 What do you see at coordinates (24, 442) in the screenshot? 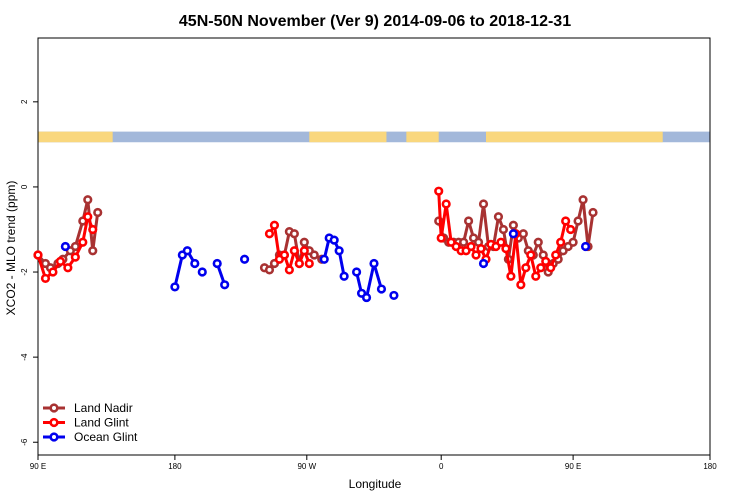
I see `y-tick-label: -6` at bounding box center [24, 442].